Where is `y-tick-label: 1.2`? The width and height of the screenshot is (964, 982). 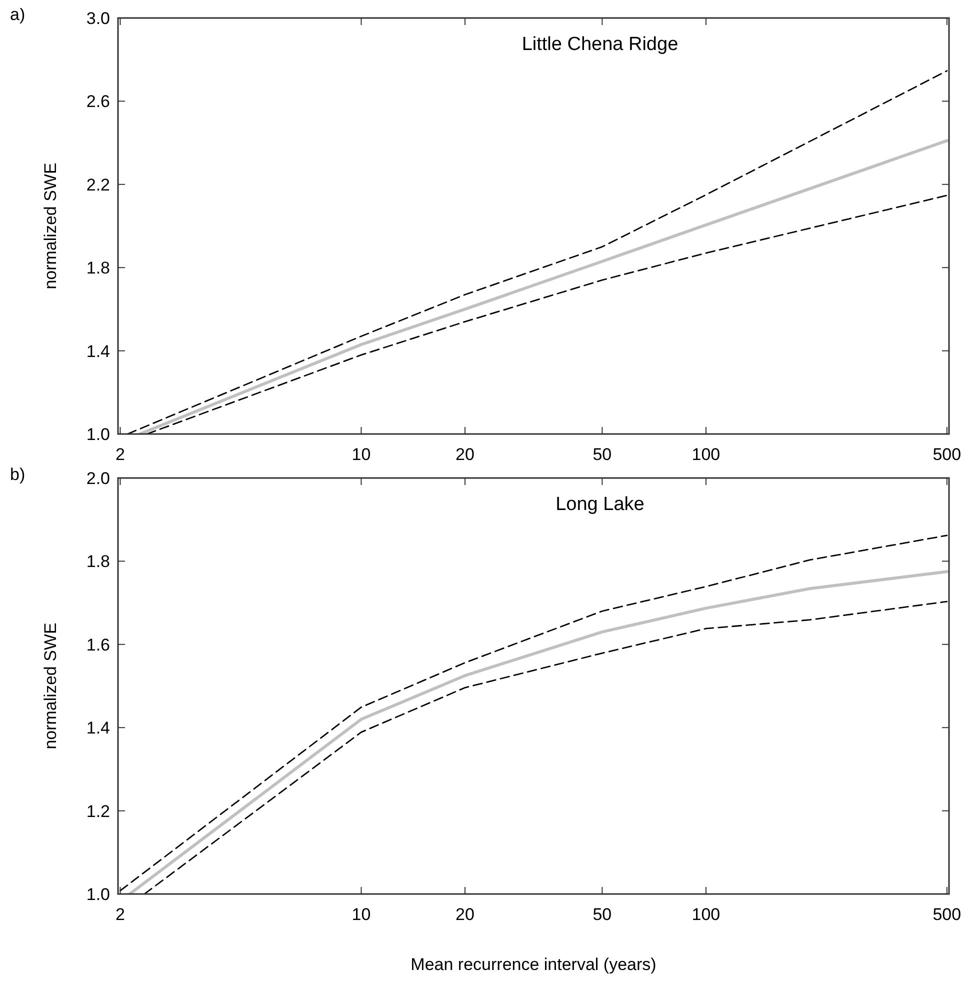
y-tick-label: 1.2 is located at coordinates (98, 811).